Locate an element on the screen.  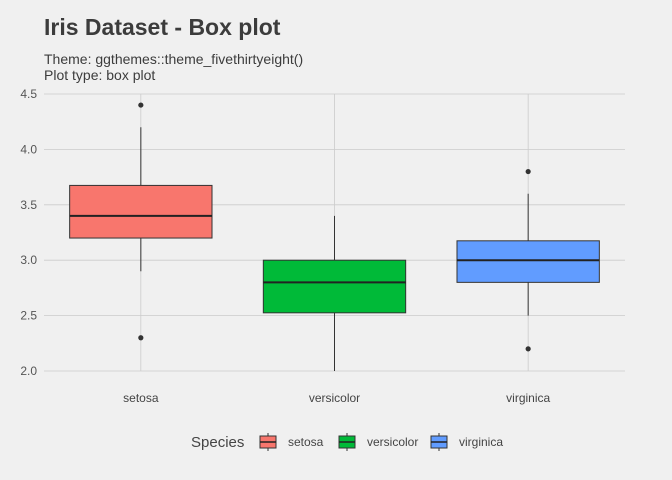
y-tick-label: 2.0 is located at coordinates (28, 371).